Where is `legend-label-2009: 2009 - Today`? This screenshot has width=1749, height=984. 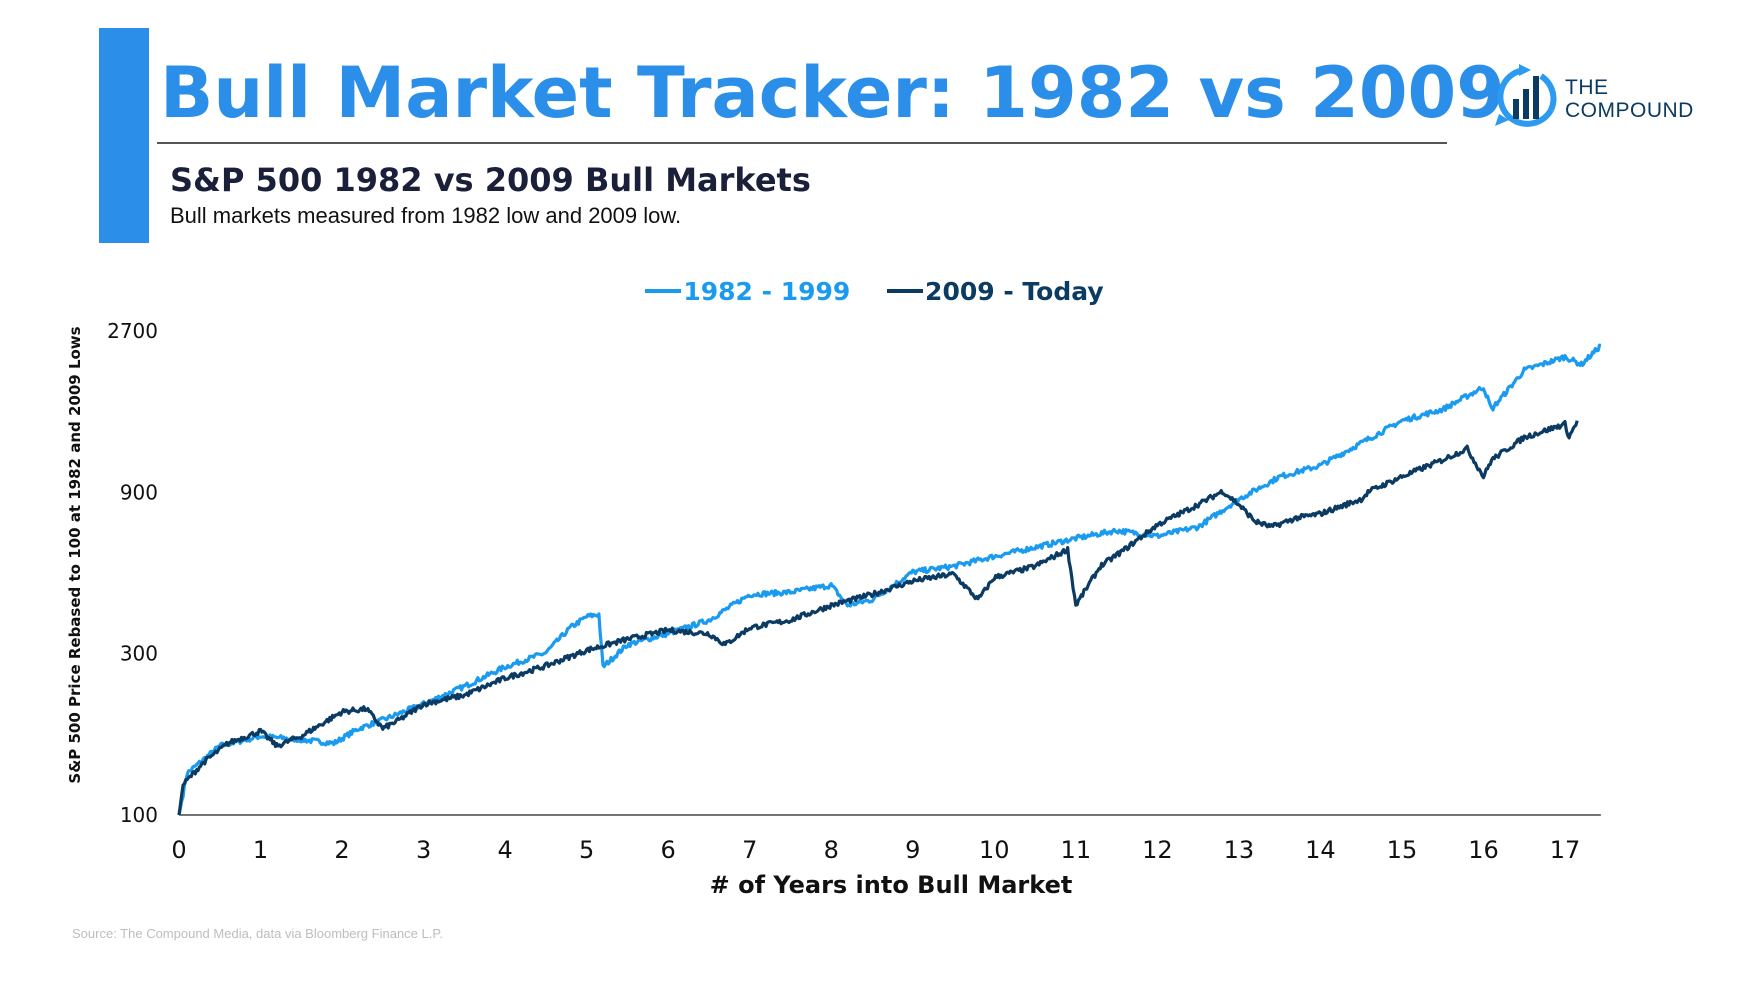 legend-label-2009: 2009 - Today is located at coordinates (1014, 291).